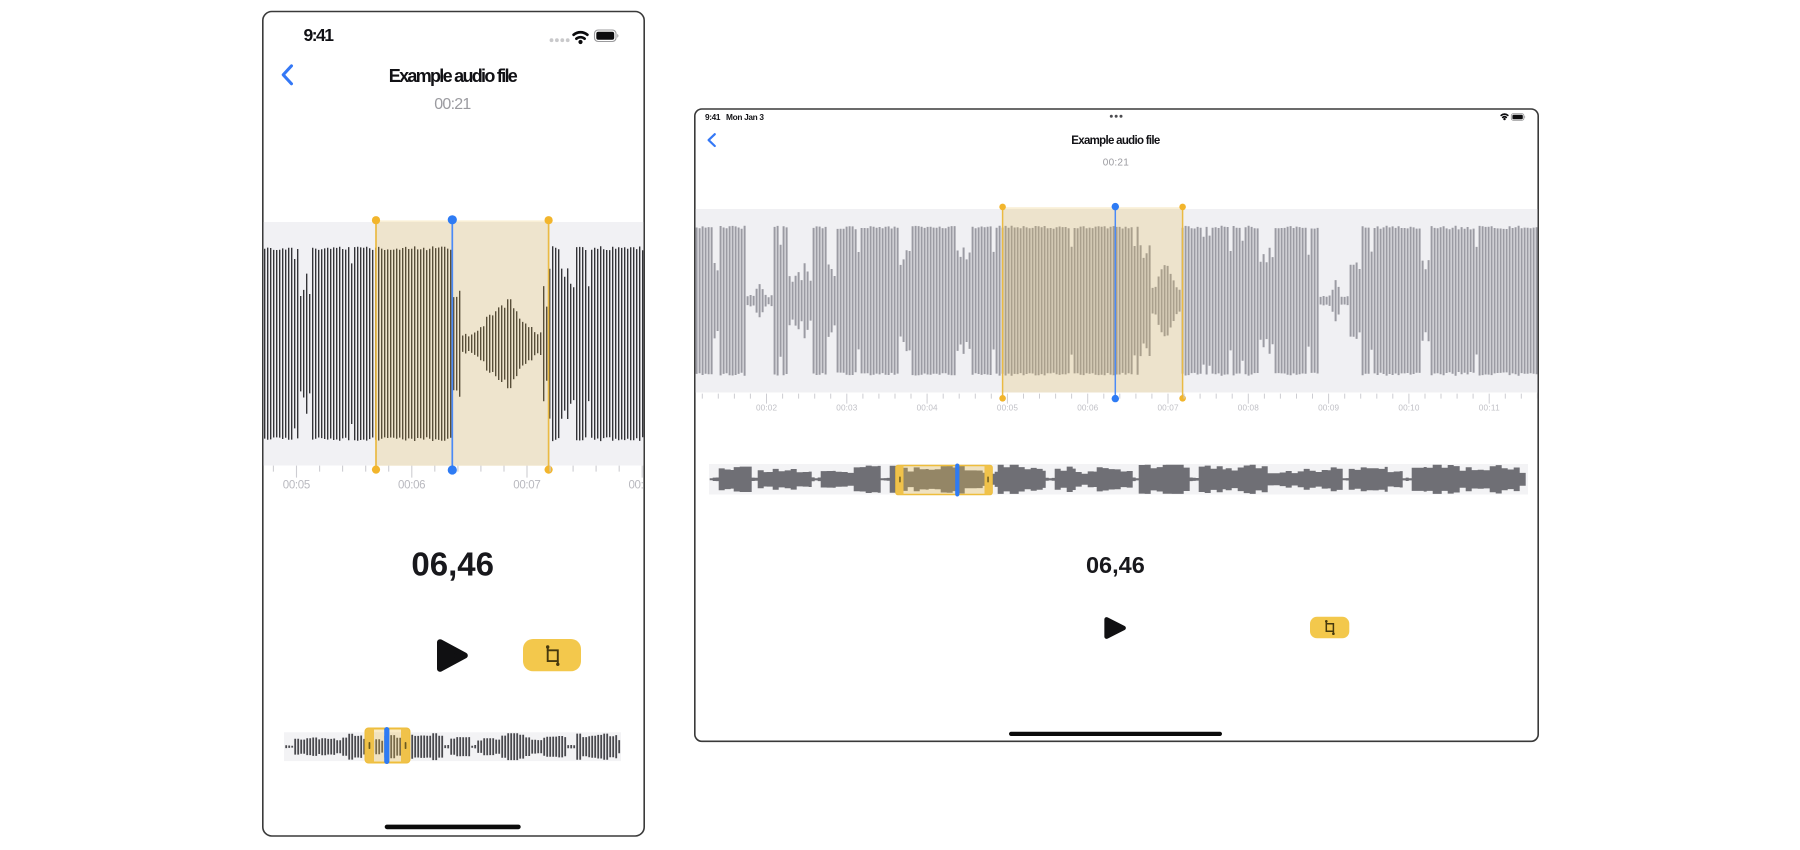  I want to click on svg-text: 00:09, so click(1328, 408).